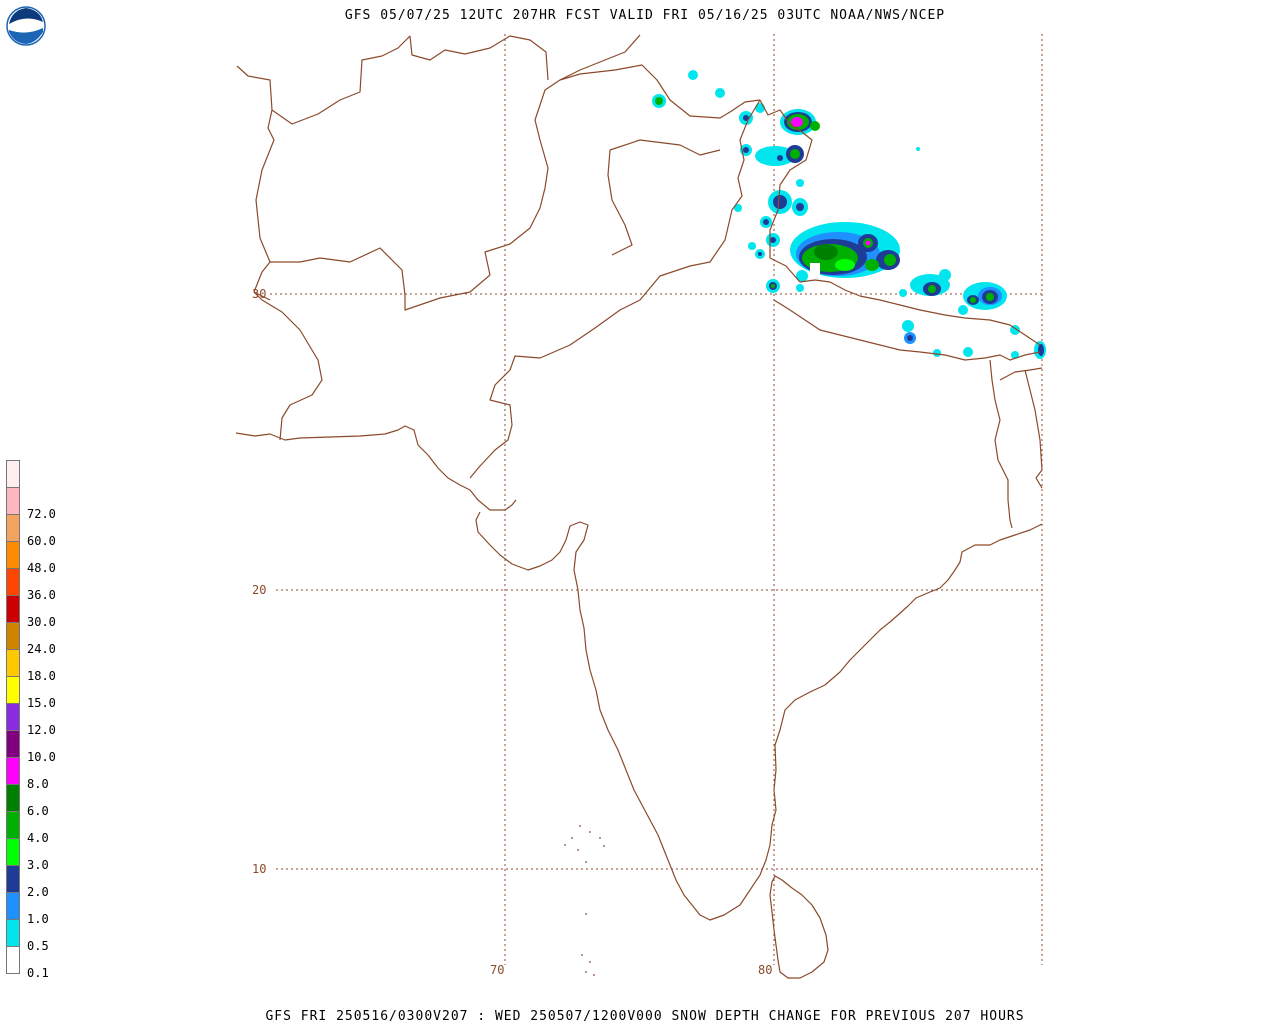 The height and width of the screenshot is (1024, 1280). I want to click on coastline-gujarat, so click(532, 551).